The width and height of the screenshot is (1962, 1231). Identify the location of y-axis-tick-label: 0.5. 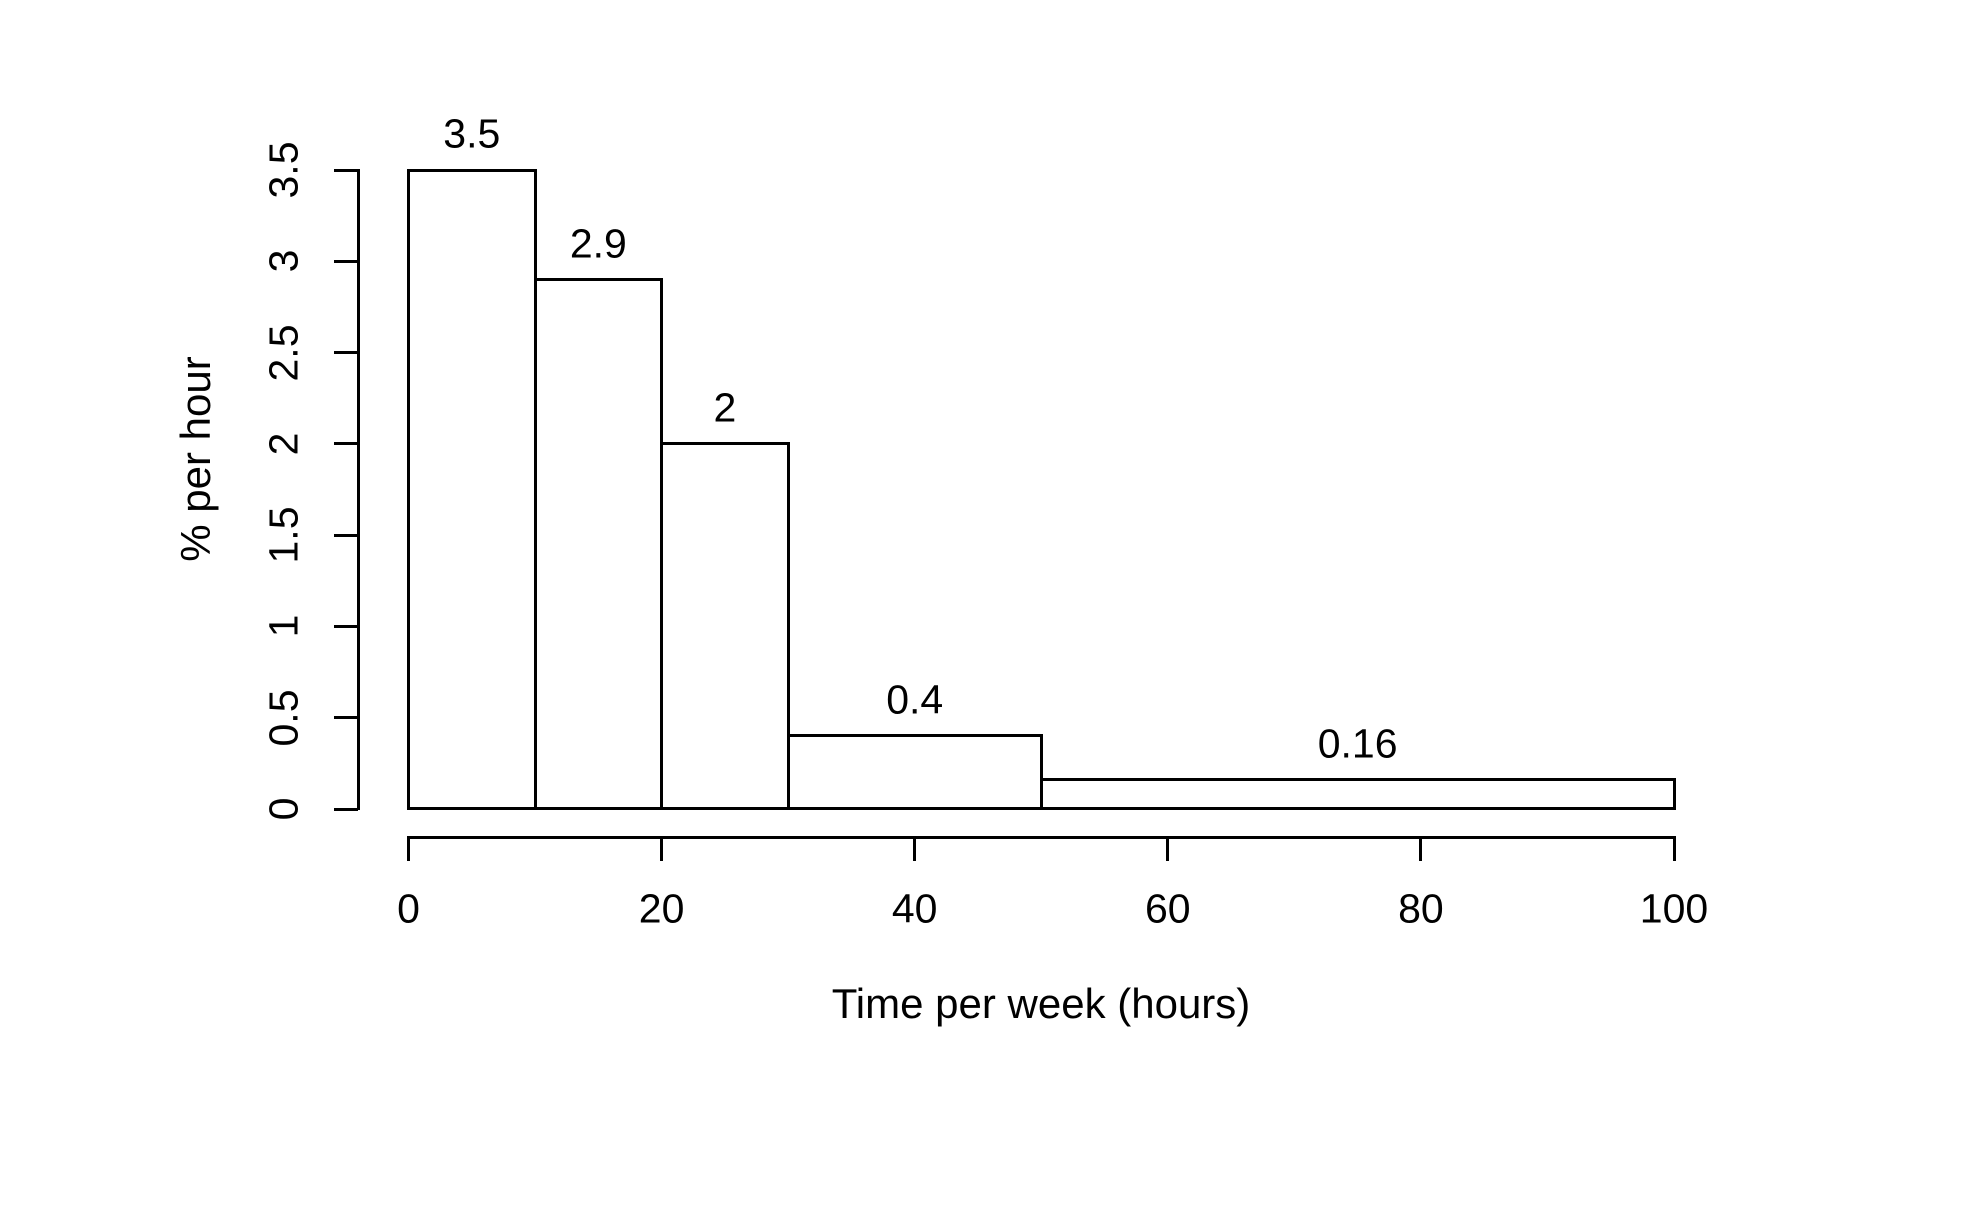
(283, 718).